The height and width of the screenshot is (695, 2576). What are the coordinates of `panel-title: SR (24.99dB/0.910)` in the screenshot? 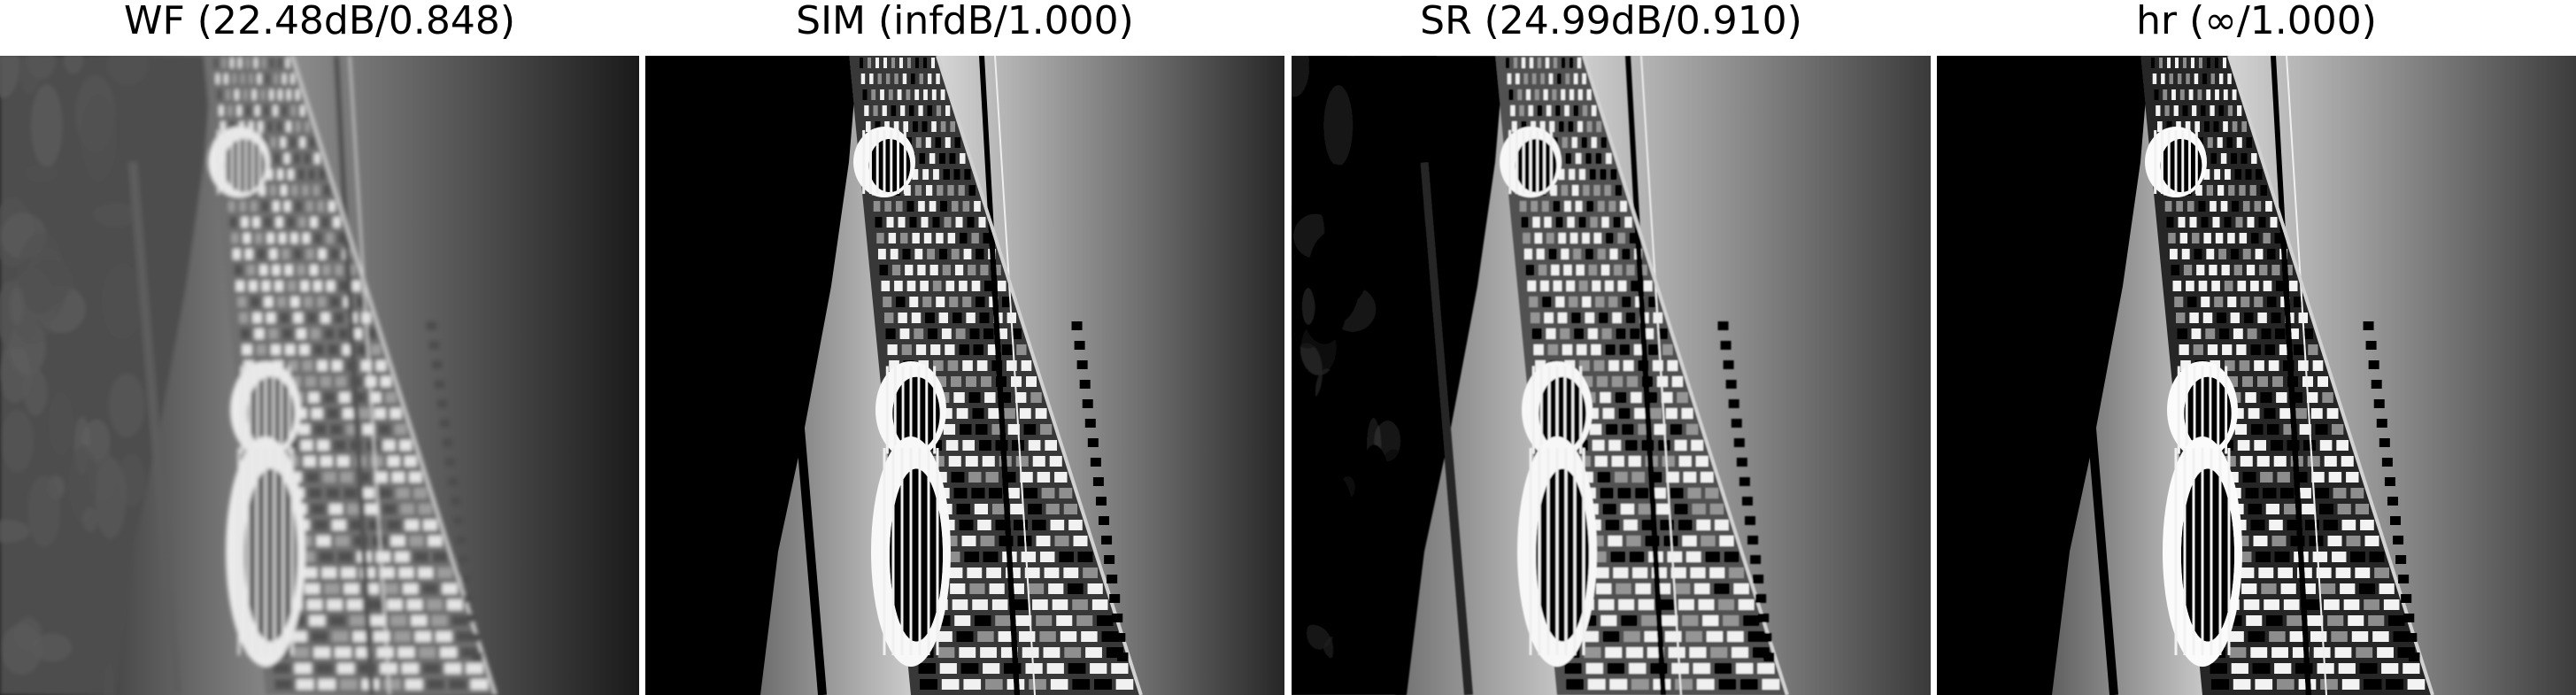 It's located at (1611, 22).